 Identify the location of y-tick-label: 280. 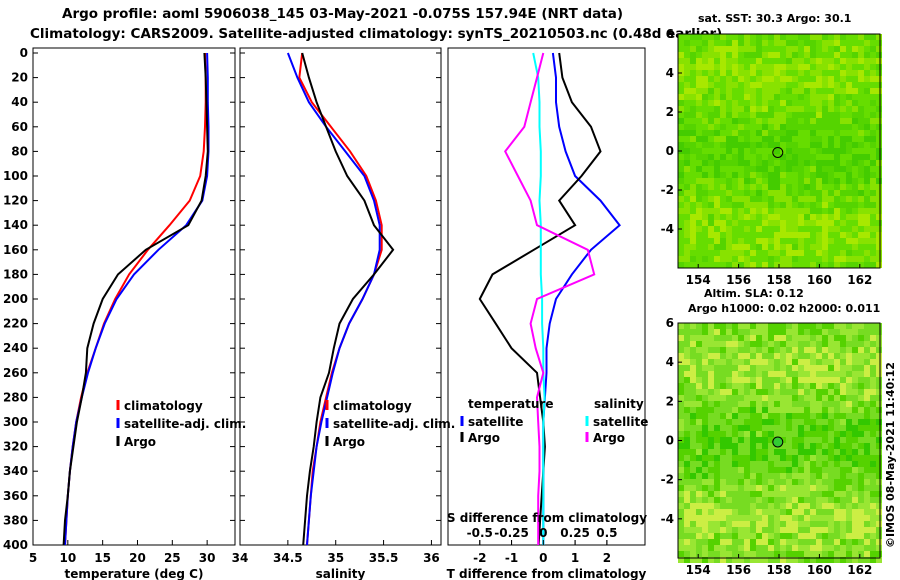
(15, 397).